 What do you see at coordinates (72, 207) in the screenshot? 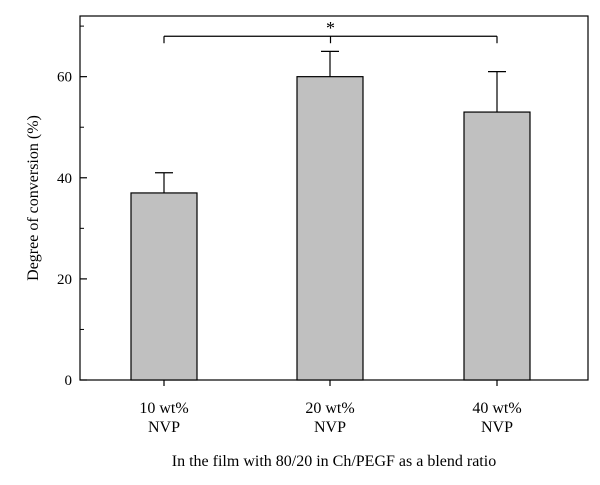
I see `y-axis: 0 20 40 60` at bounding box center [72, 207].